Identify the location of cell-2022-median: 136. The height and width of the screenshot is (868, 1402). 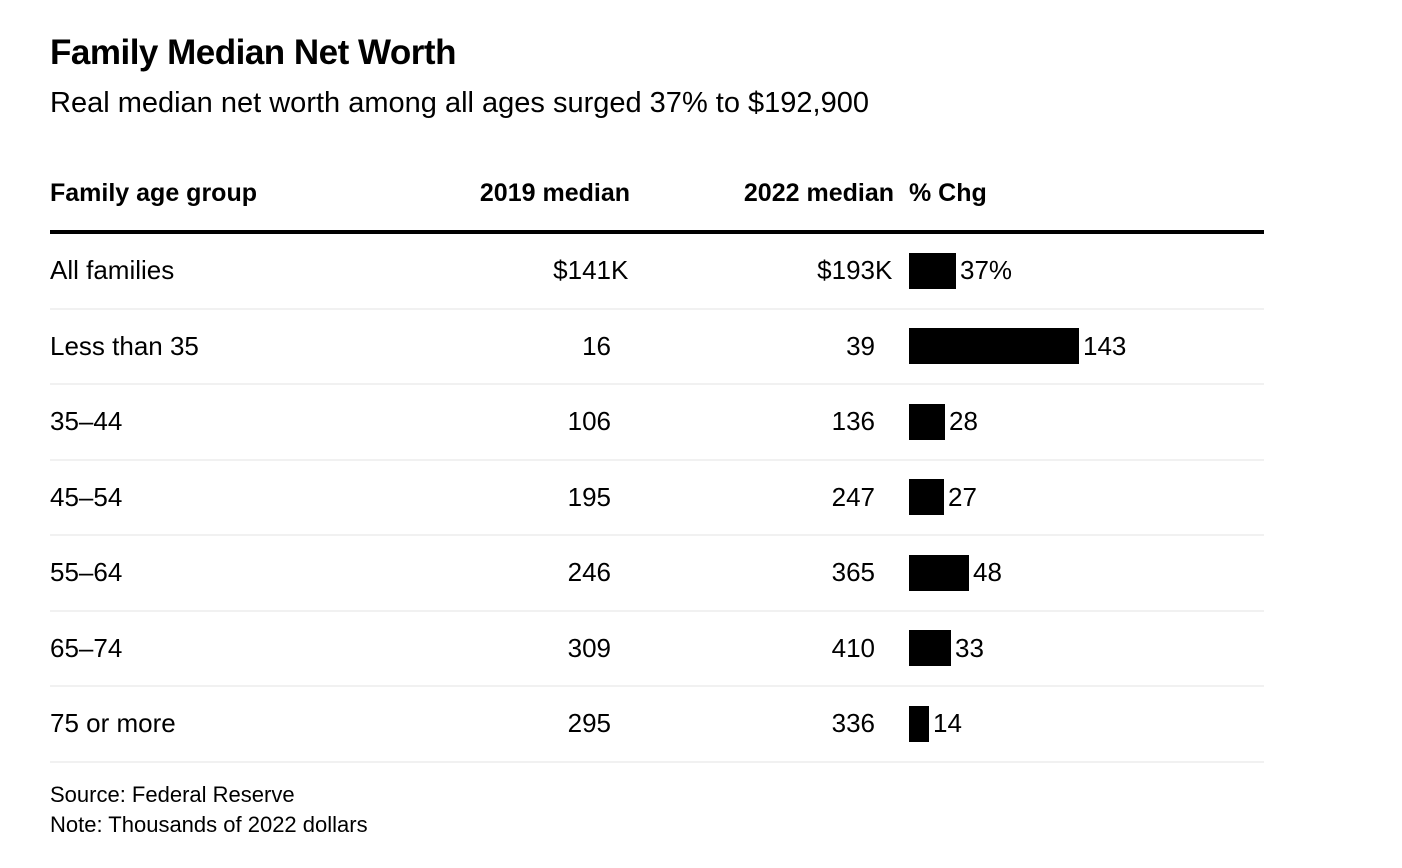
(853, 421).